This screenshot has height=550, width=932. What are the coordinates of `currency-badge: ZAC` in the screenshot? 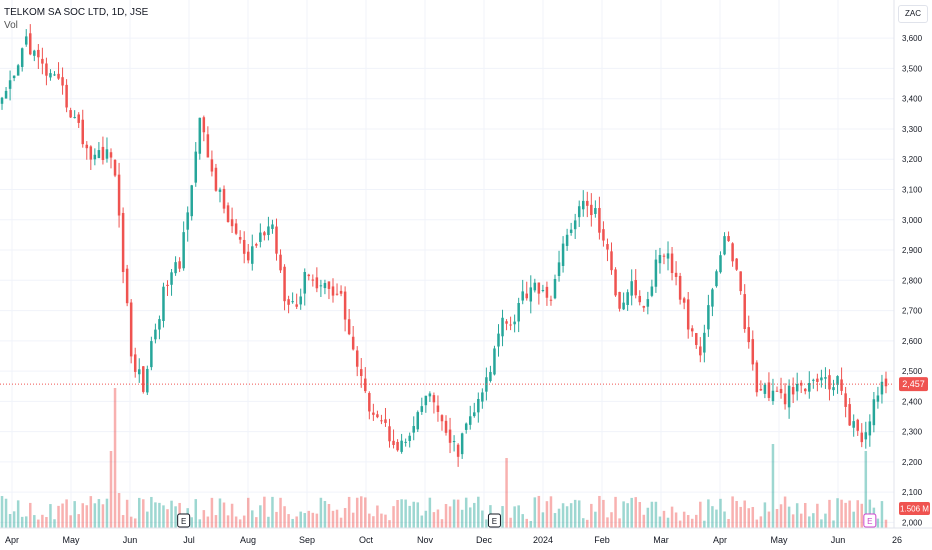 It's located at (913, 14).